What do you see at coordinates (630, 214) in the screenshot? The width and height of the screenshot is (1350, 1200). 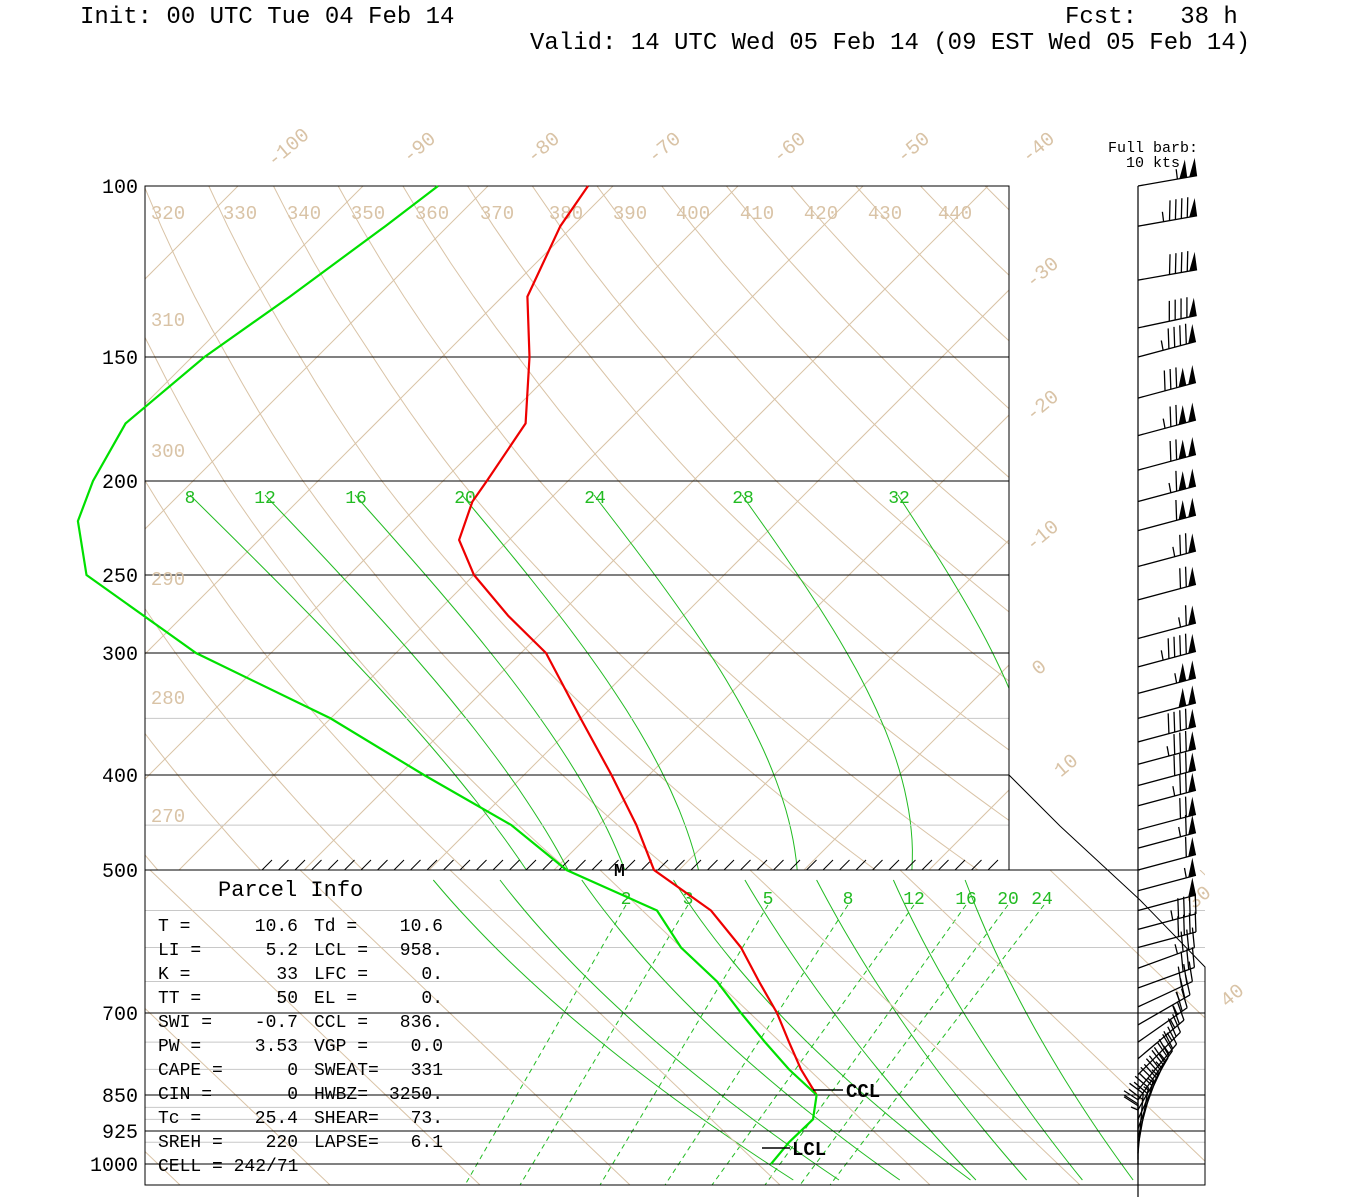 I see `dry-adiabat-label: 390` at bounding box center [630, 214].